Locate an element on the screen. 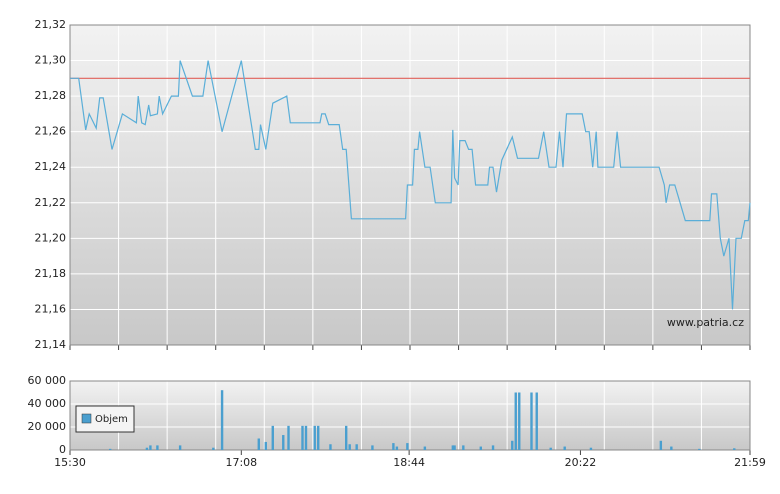 The height and width of the screenshot is (494, 780). y-tick-label: 21,32 is located at coordinates (51, 24).